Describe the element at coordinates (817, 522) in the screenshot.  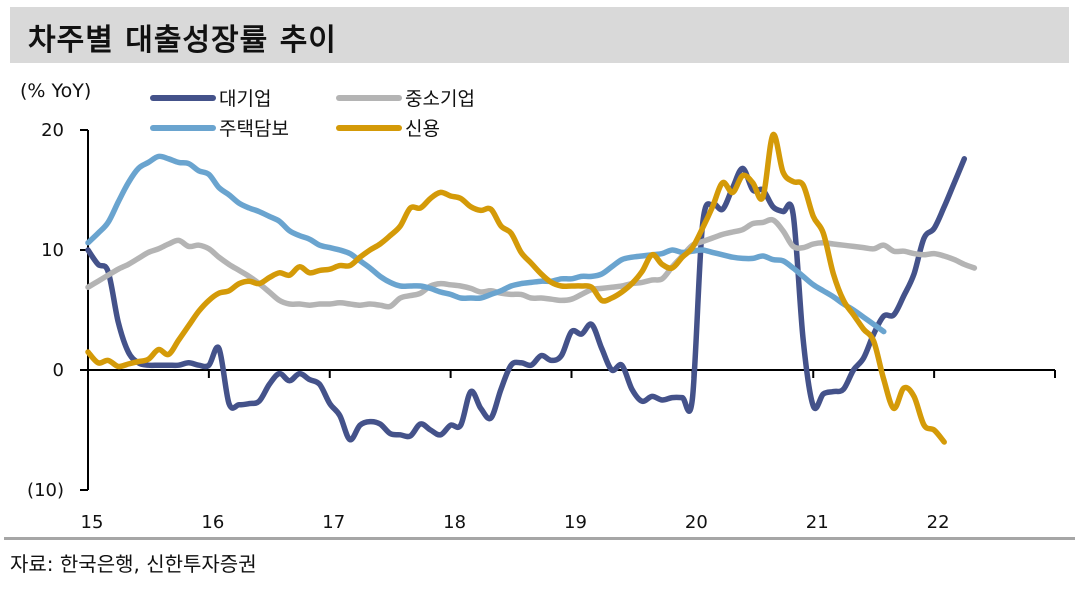
I see `x-tick-label: 21` at that location.